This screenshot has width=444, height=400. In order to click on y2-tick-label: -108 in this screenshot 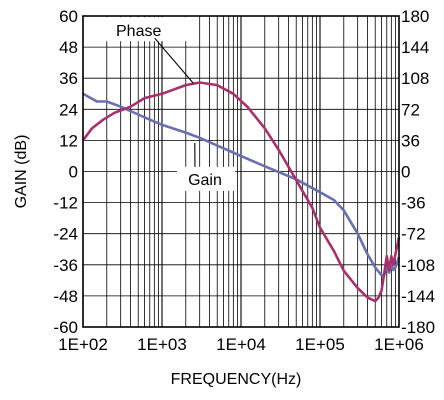, I will do `click(418, 265)`.